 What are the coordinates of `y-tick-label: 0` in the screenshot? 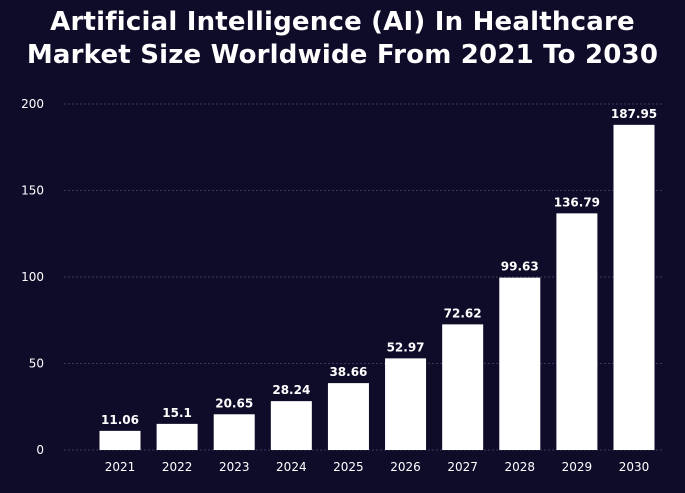 It's located at (40, 450).